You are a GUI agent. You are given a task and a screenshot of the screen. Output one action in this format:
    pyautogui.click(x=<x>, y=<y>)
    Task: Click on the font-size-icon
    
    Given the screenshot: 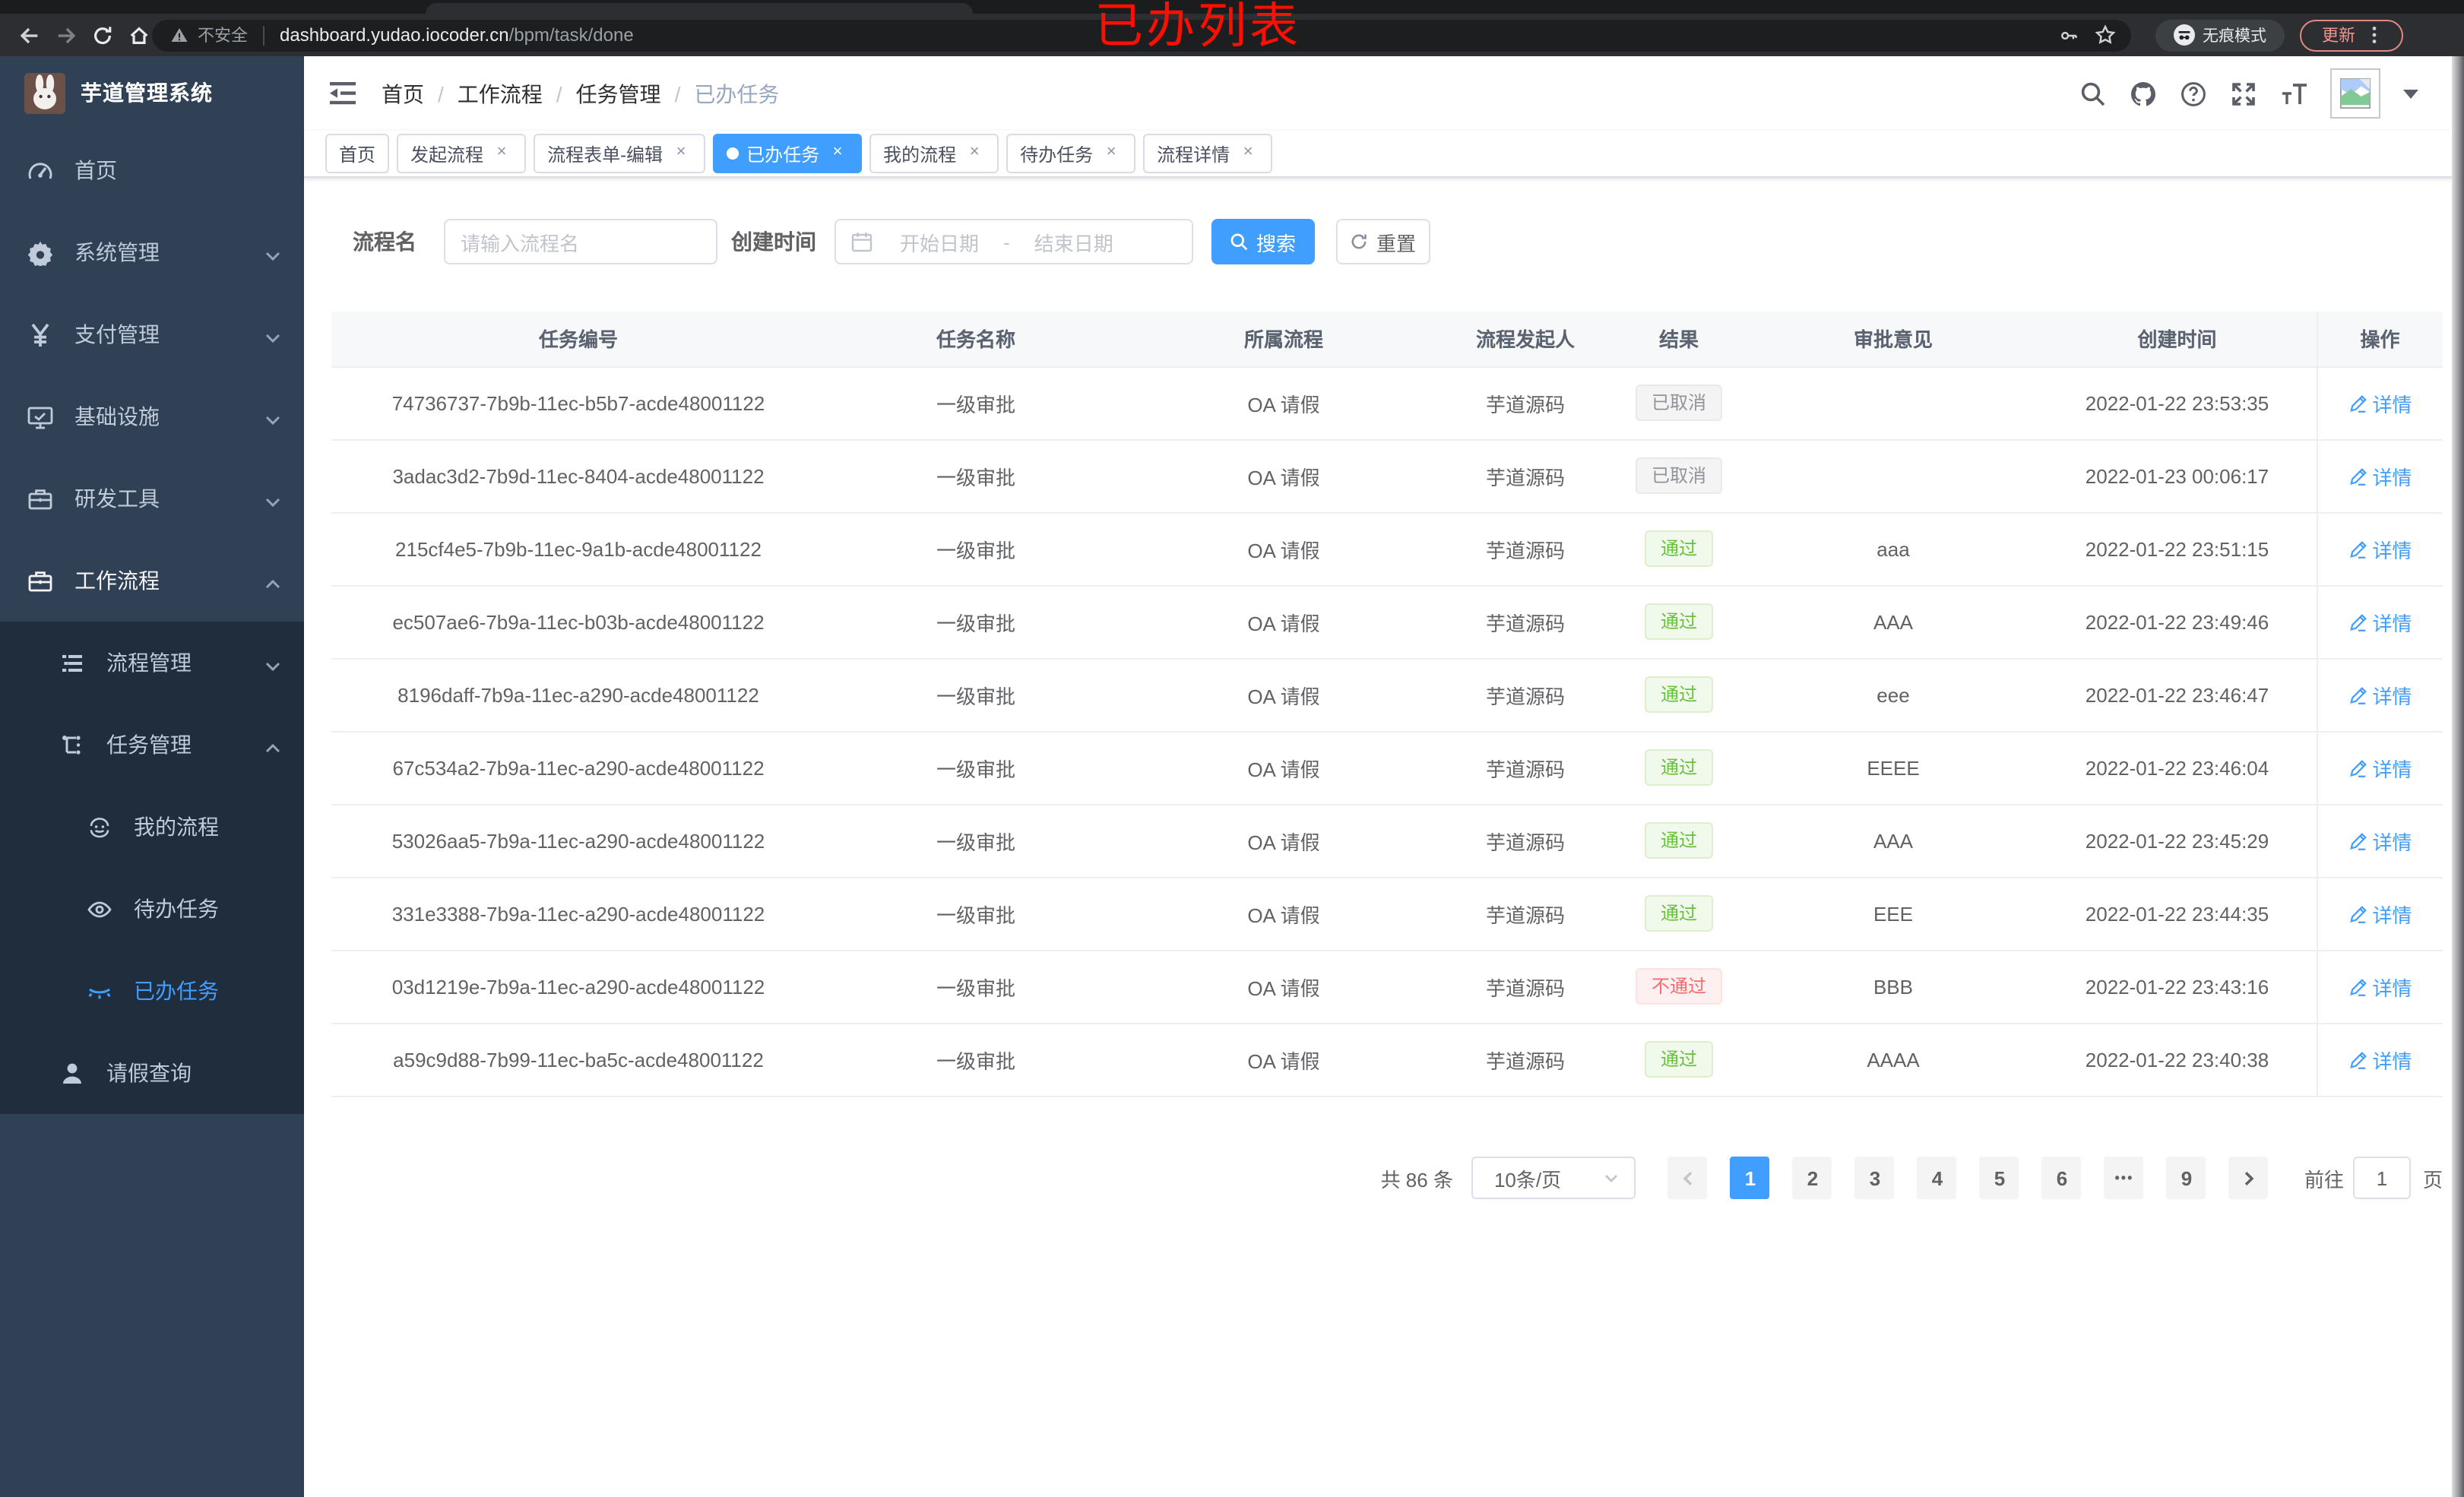 What is the action you would take?
    pyautogui.click(x=2293, y=93)
    